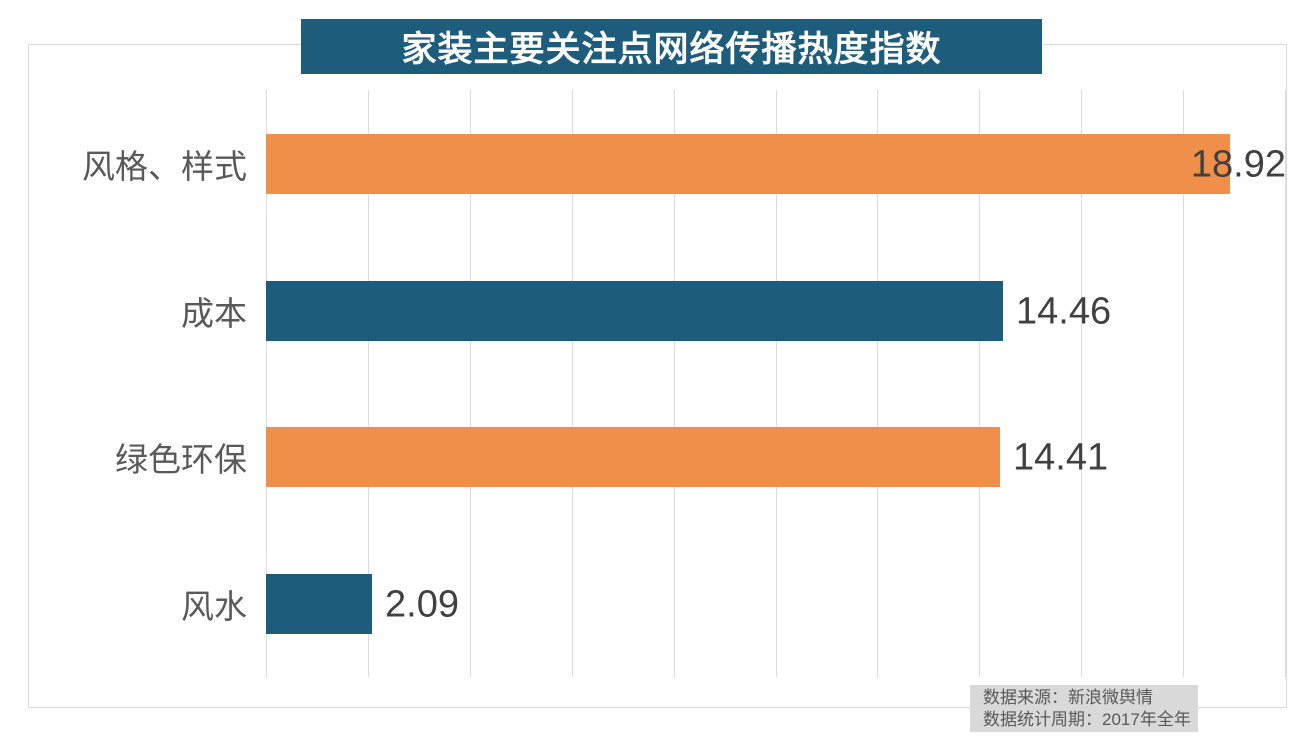 Image resolution: width=1313 pixels, height=740 pixels. Describe the element at coordinates (1087, 719) in the screenshot. I see `source-line-2: 数据统计周期：2017年全年` at that location.